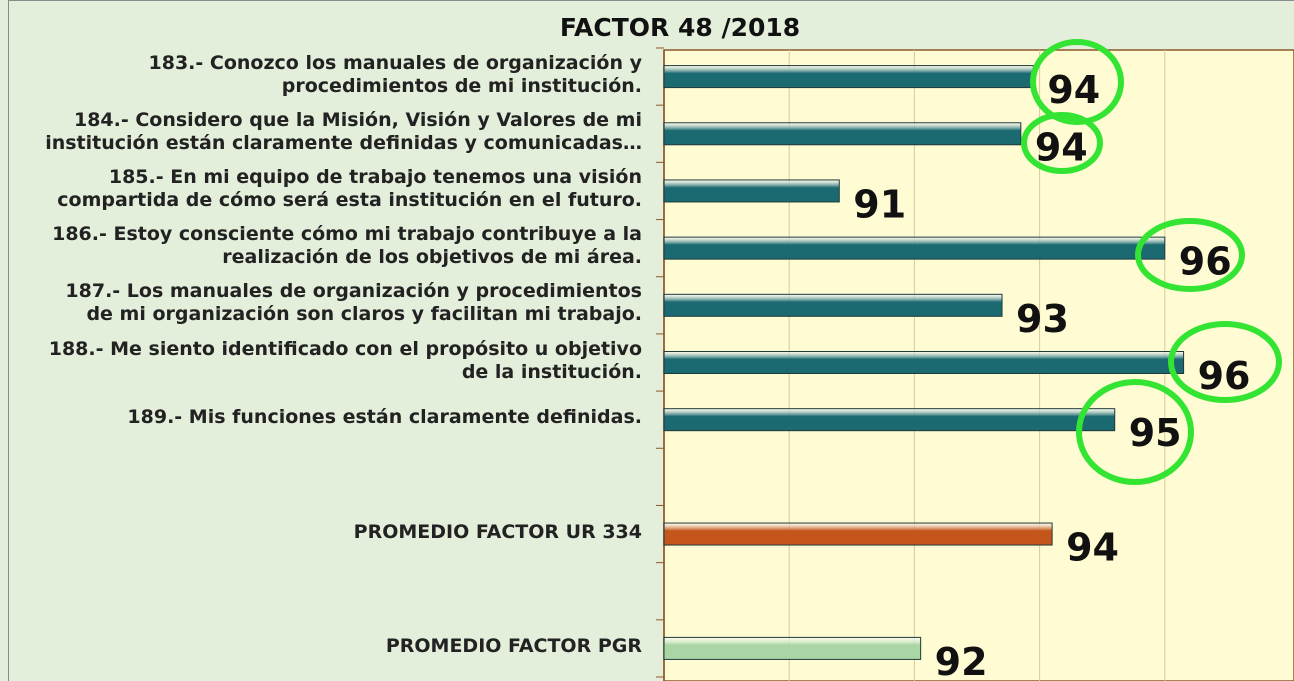  I want to click on value-label: 95, so click(1155, 433).